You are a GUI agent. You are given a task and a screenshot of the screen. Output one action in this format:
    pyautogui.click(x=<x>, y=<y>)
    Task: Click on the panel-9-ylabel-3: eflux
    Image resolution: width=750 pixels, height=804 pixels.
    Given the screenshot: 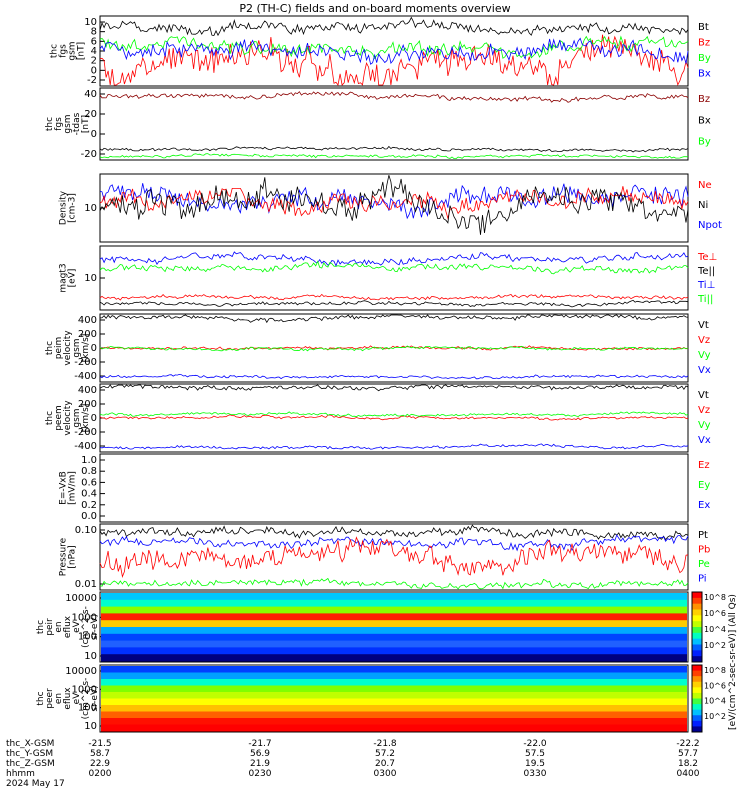 What is the action you would take?
    pyautogui.click(x=68, y=698)
    